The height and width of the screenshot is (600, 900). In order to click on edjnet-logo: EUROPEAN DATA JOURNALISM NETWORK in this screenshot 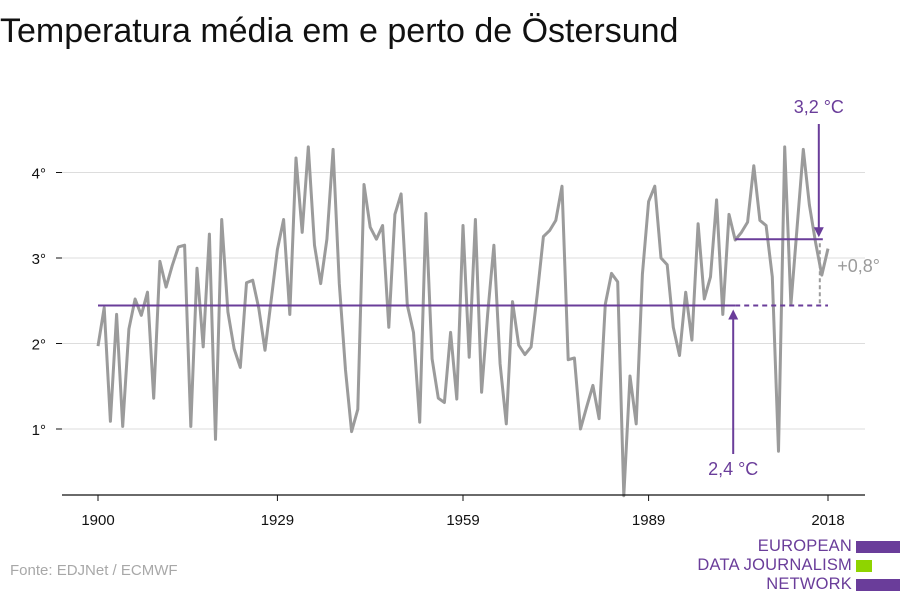, I will do `click(780, 567)`.